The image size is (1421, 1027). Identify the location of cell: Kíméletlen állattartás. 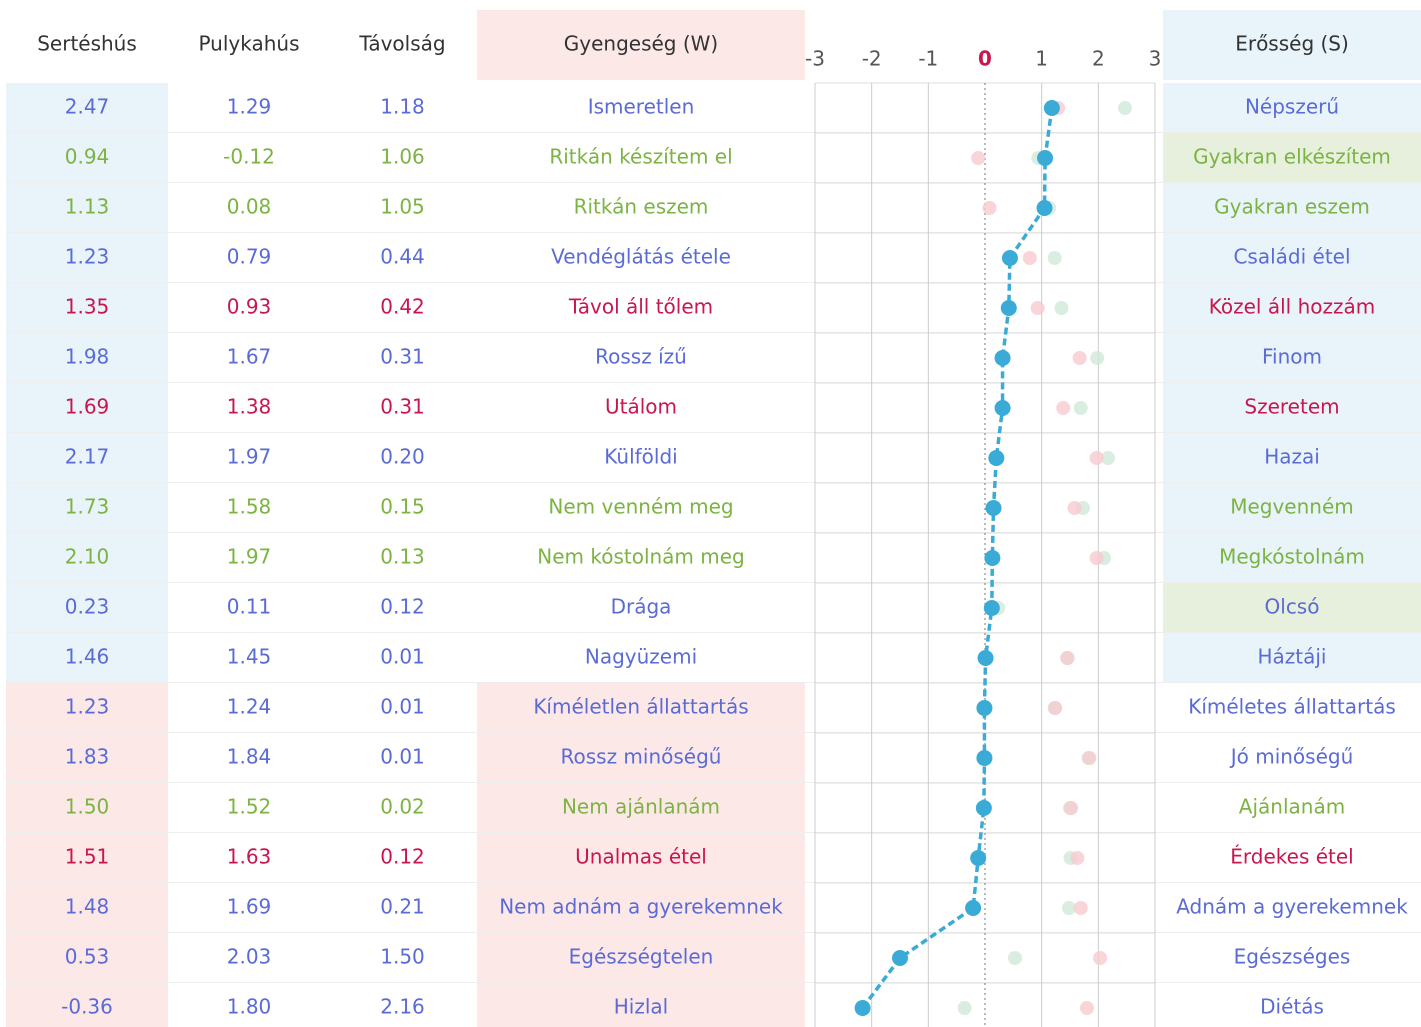
(640, 707).